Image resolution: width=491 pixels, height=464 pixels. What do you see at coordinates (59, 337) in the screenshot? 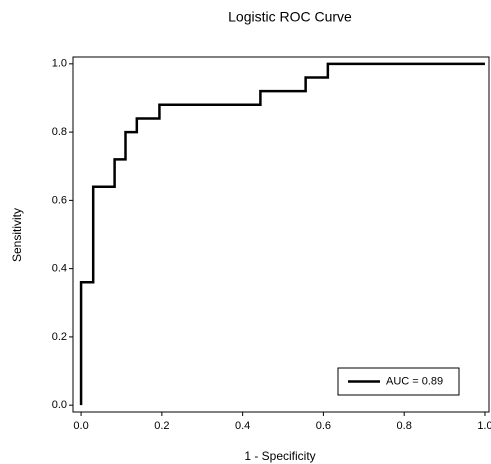
I see `y-tick-label: 0.2` at bounding box center [59, 337].